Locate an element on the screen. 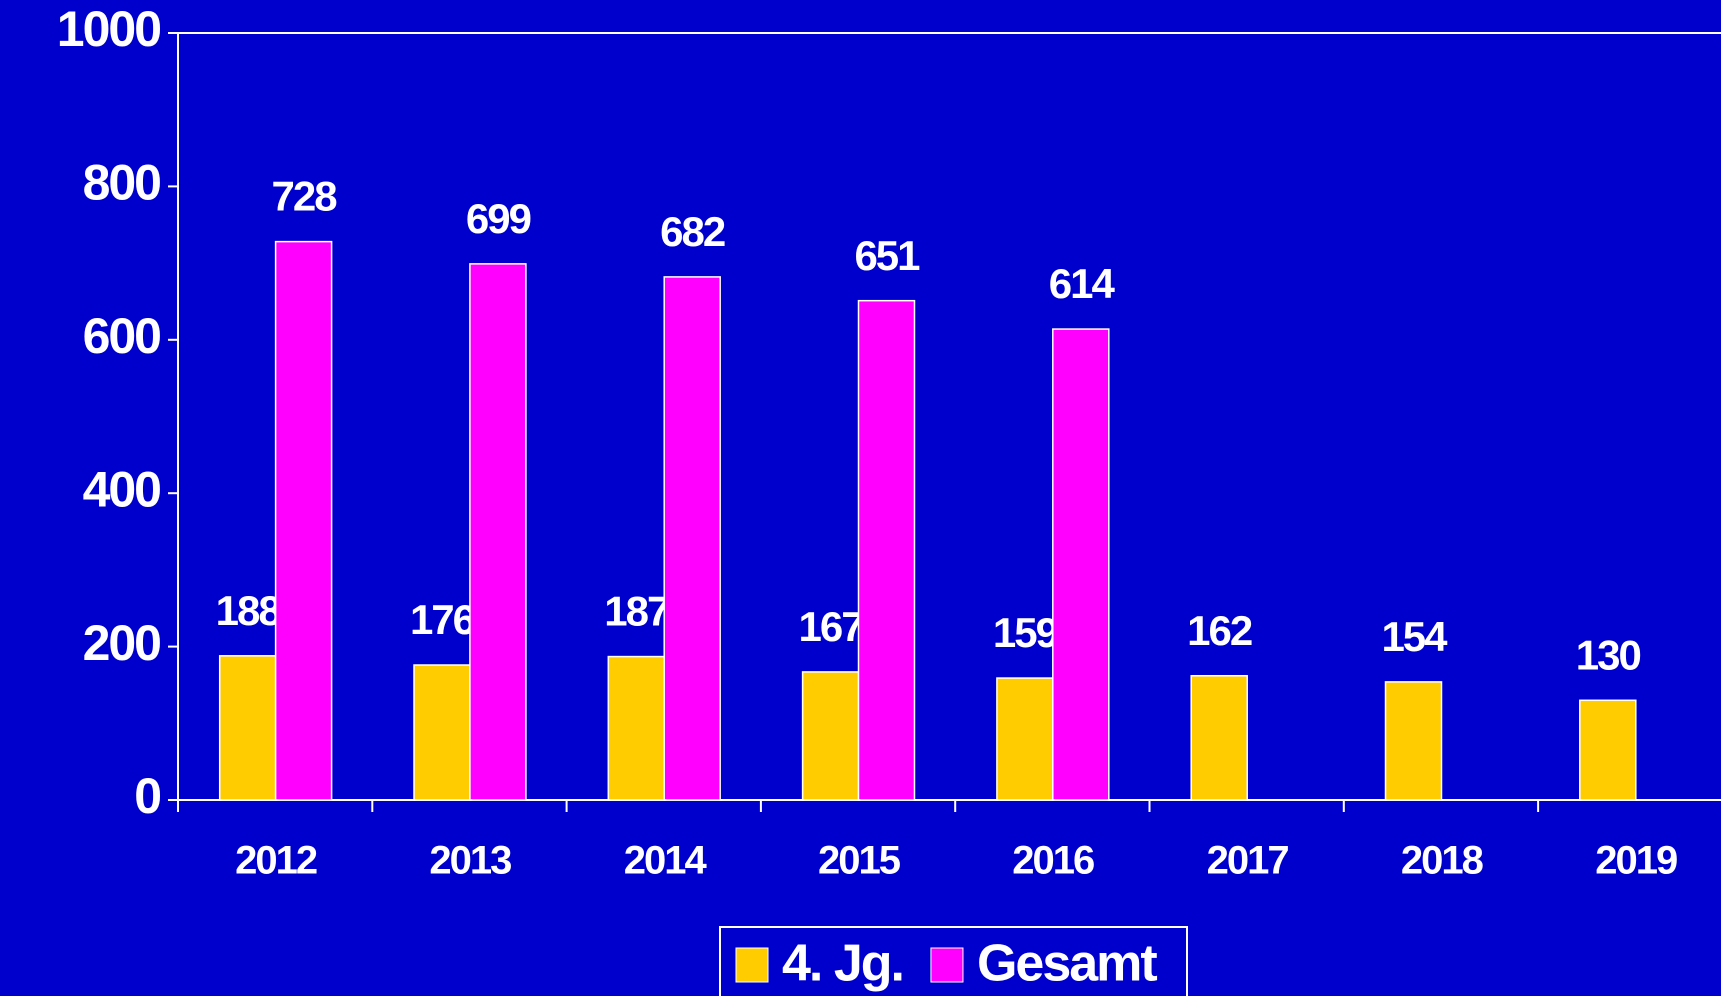 This screenshot has height=996, width=1721. y-tick-label: 0 is located at coordinates (147, 796).